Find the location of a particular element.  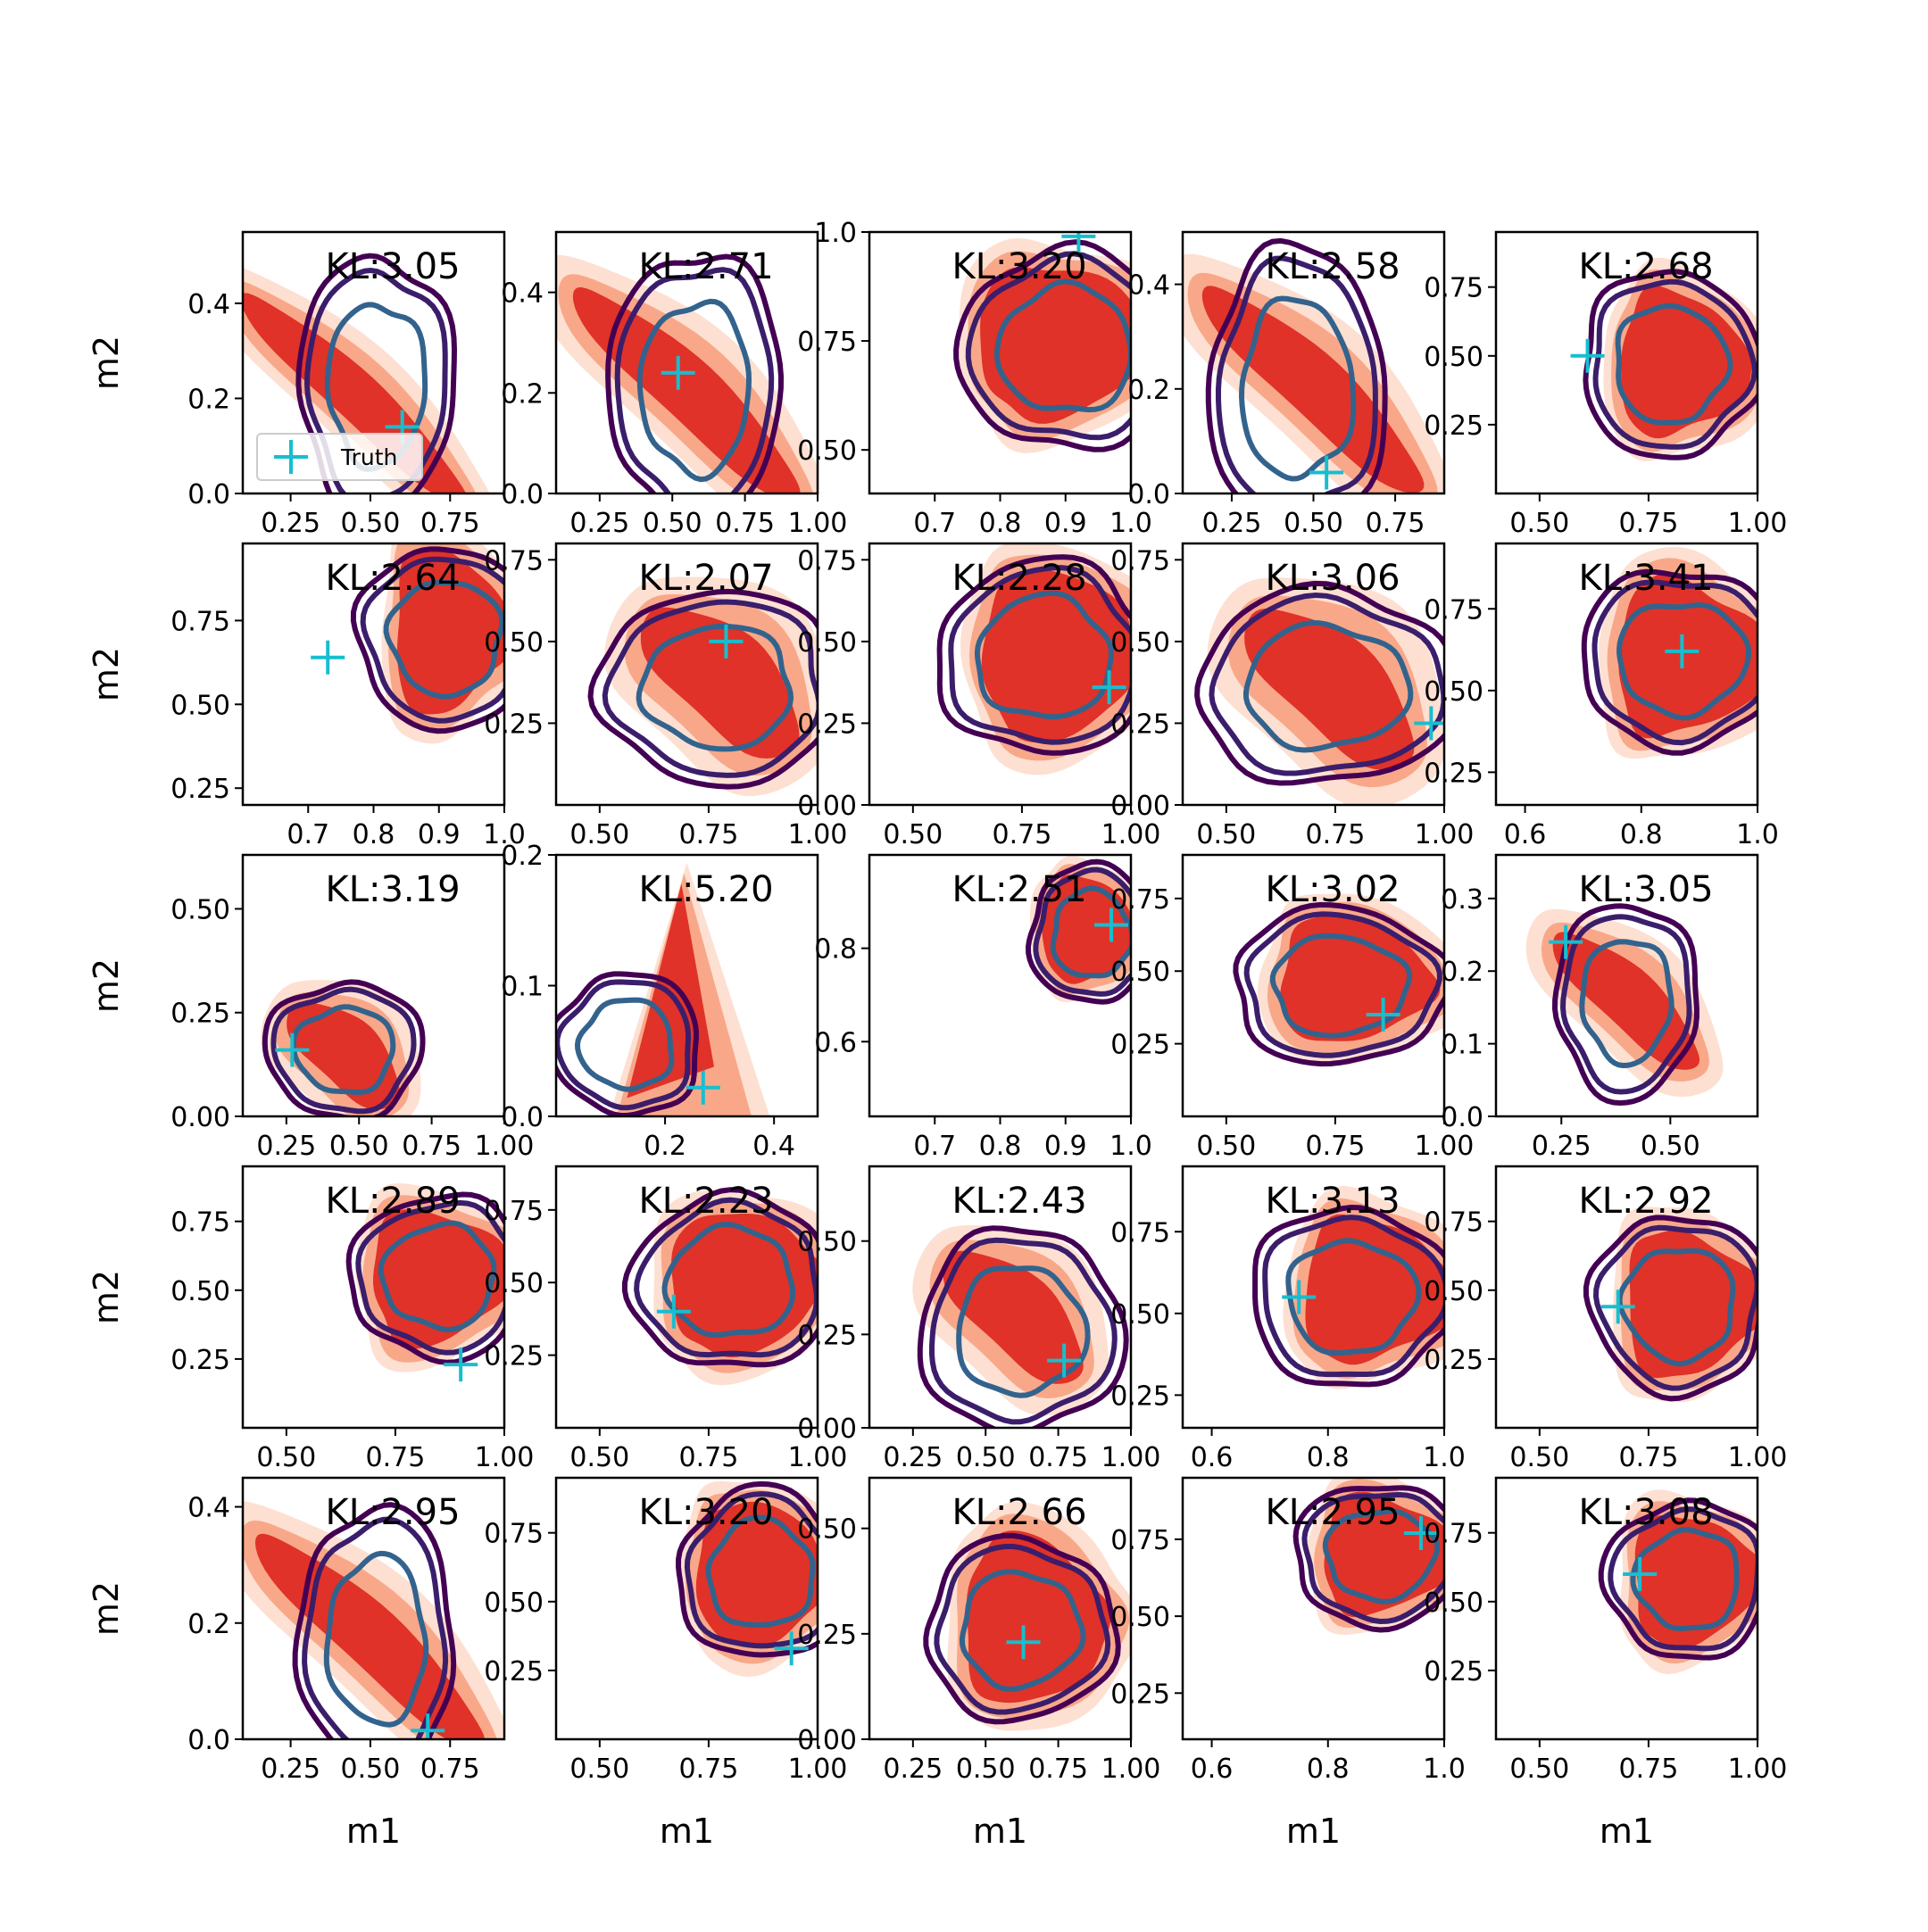

x-ticks: 0.50 0.75 1.00 is located at coordinates (1335, 827).